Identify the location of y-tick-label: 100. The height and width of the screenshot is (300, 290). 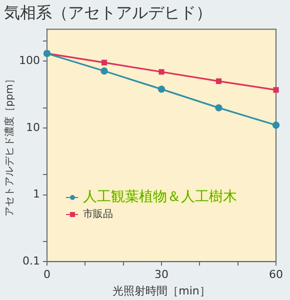
(29, 60).